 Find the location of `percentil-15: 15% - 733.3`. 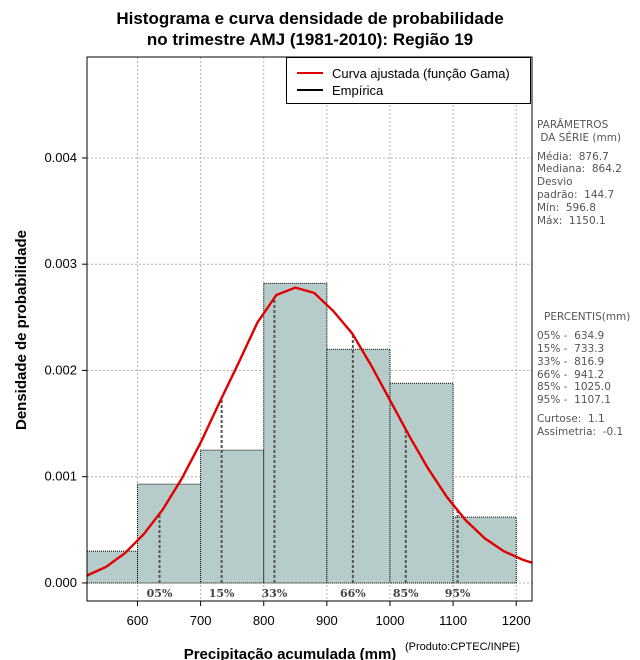

percentil-15: 15% - 733.3 is located at coordinates (571, 348).